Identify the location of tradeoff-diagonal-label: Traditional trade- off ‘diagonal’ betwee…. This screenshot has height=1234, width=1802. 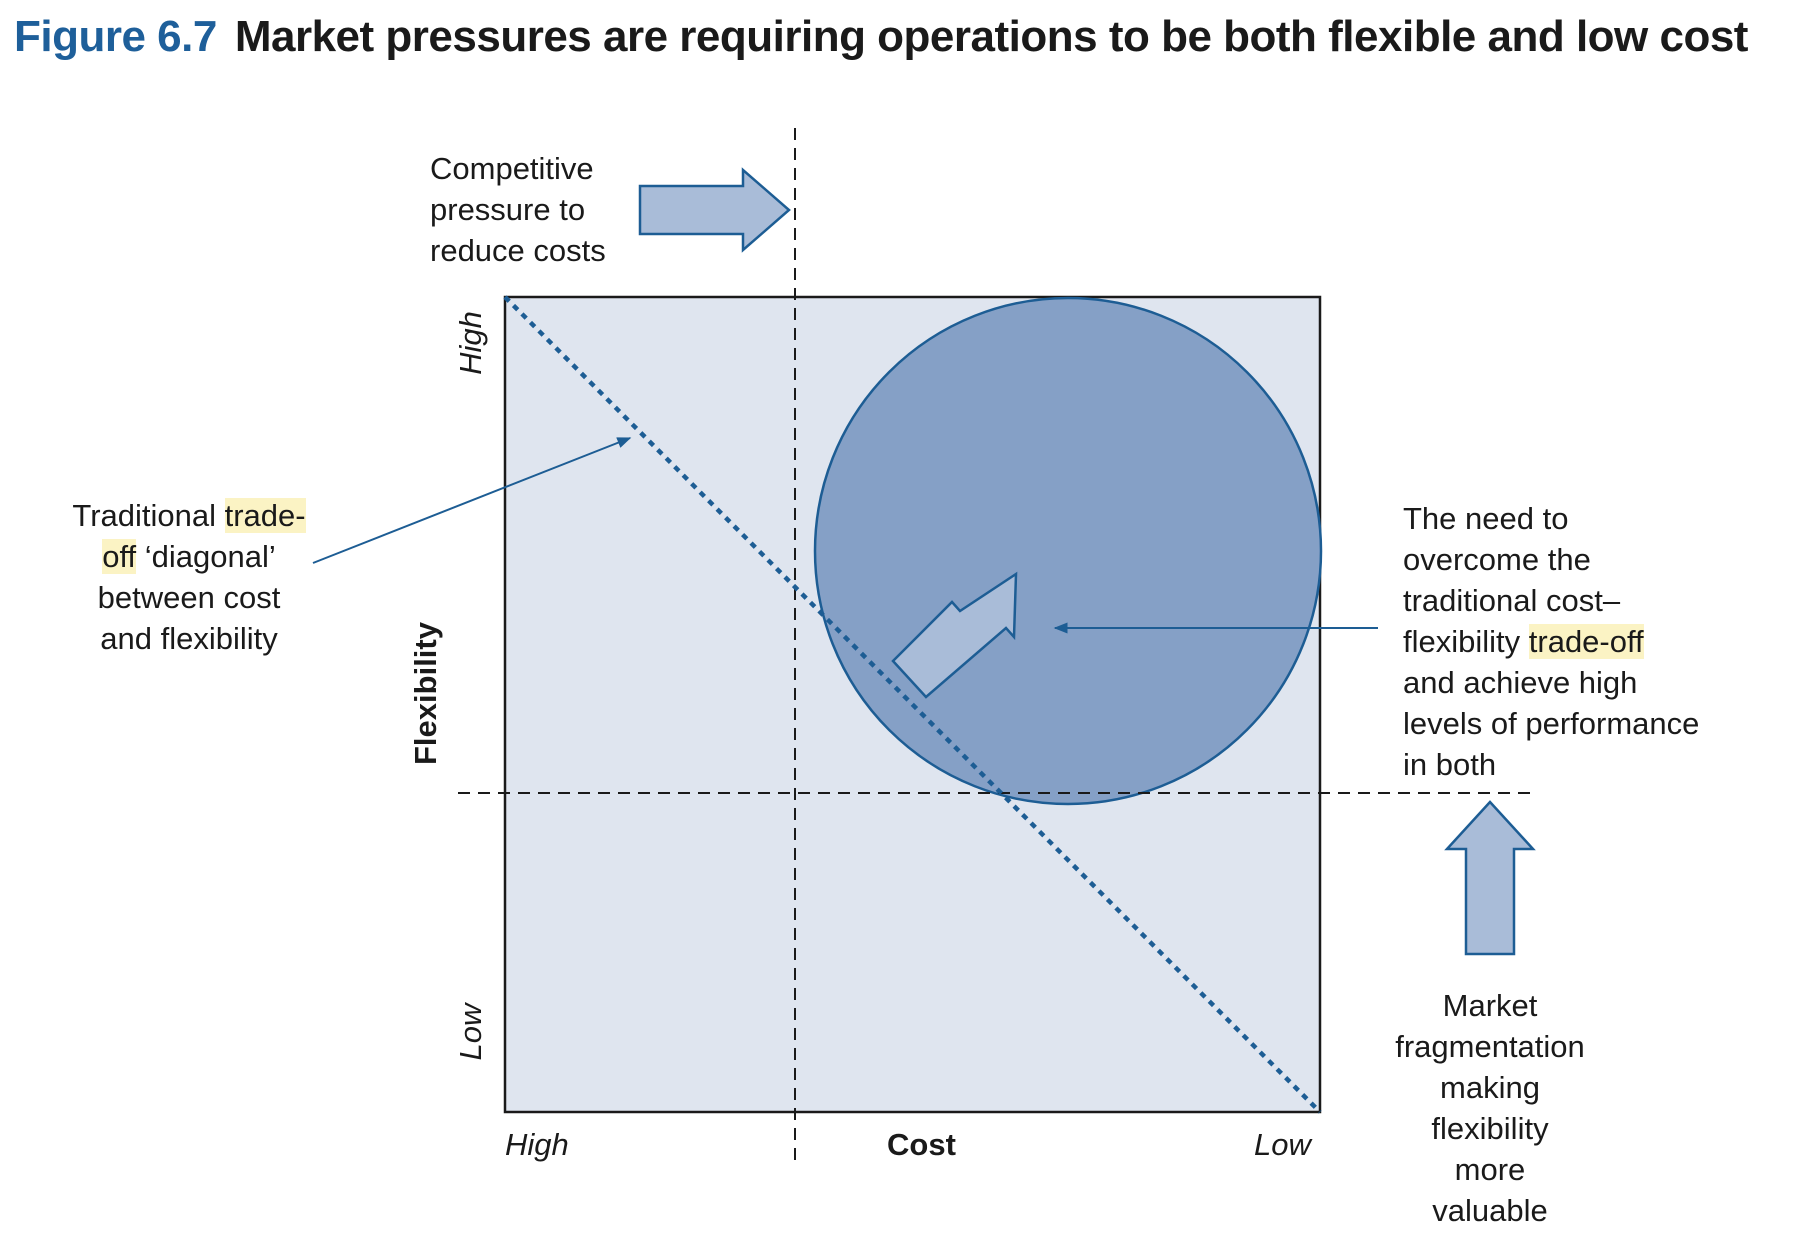
(189, 577).